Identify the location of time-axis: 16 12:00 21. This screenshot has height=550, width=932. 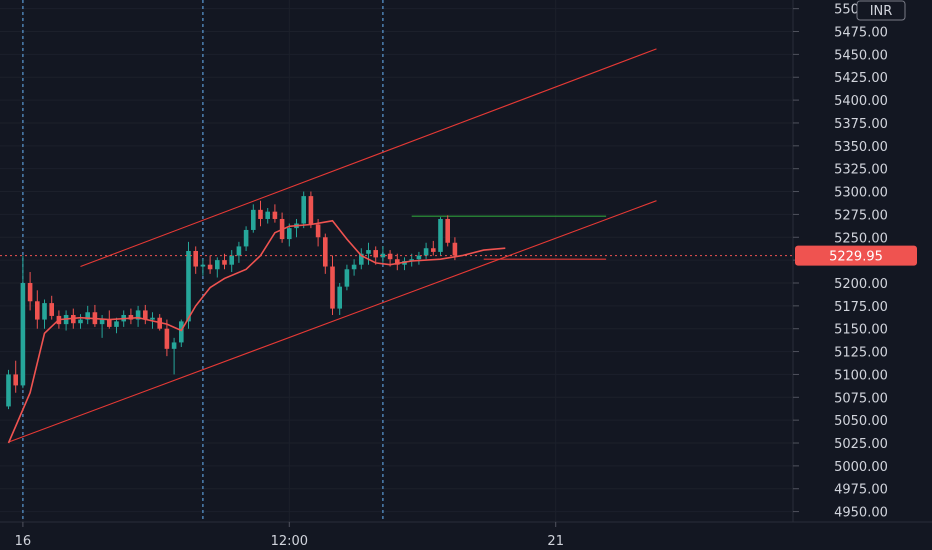
(289, 535).